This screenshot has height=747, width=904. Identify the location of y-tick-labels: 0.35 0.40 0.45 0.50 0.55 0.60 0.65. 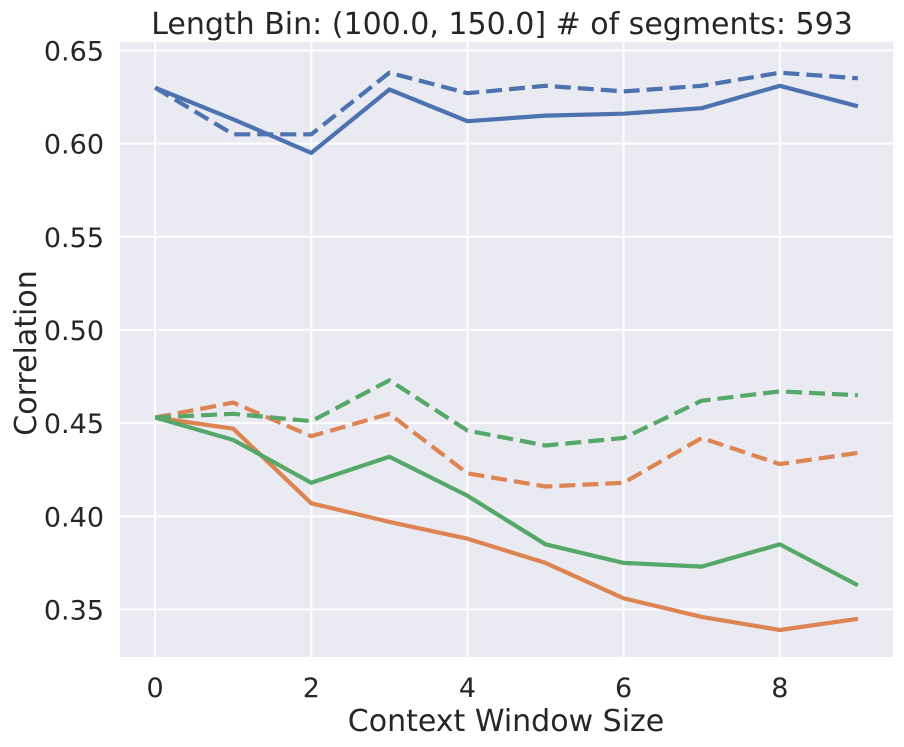
(74, 331).